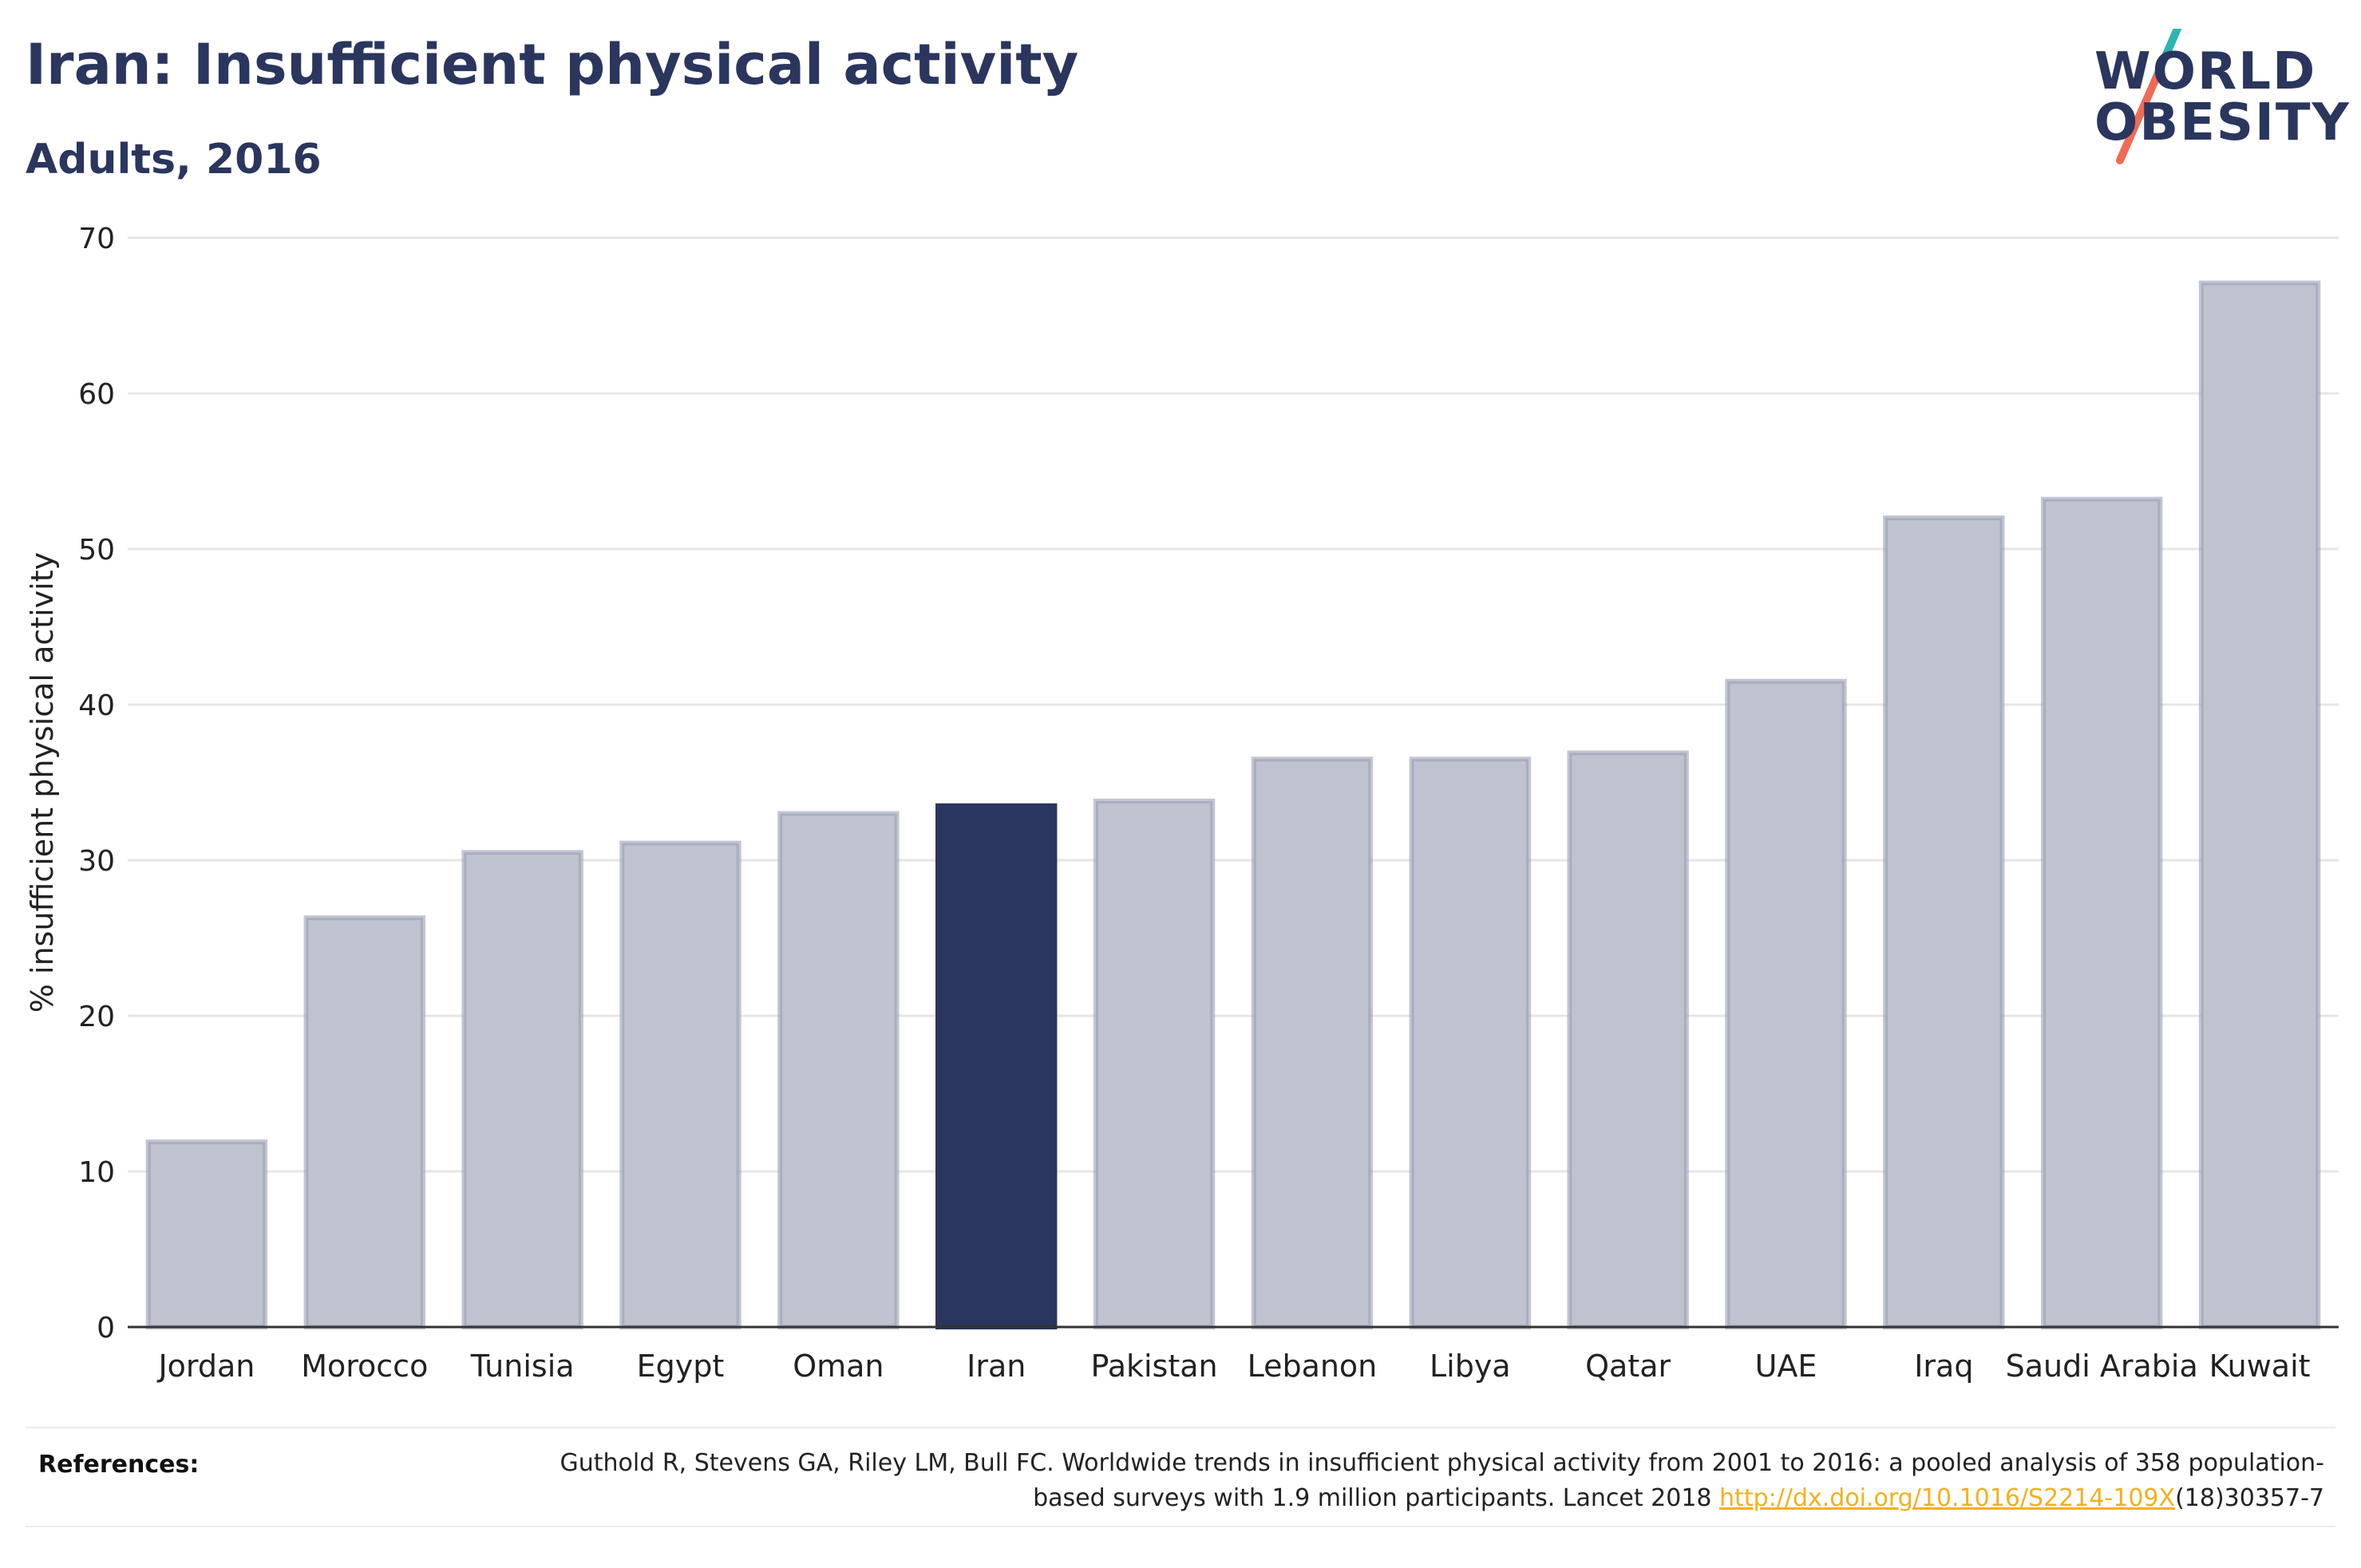  What do you see at coordinates (1312, 1042) in the screenshot?
I see `bar-lebanon` at bounding box center [1312, 1042].